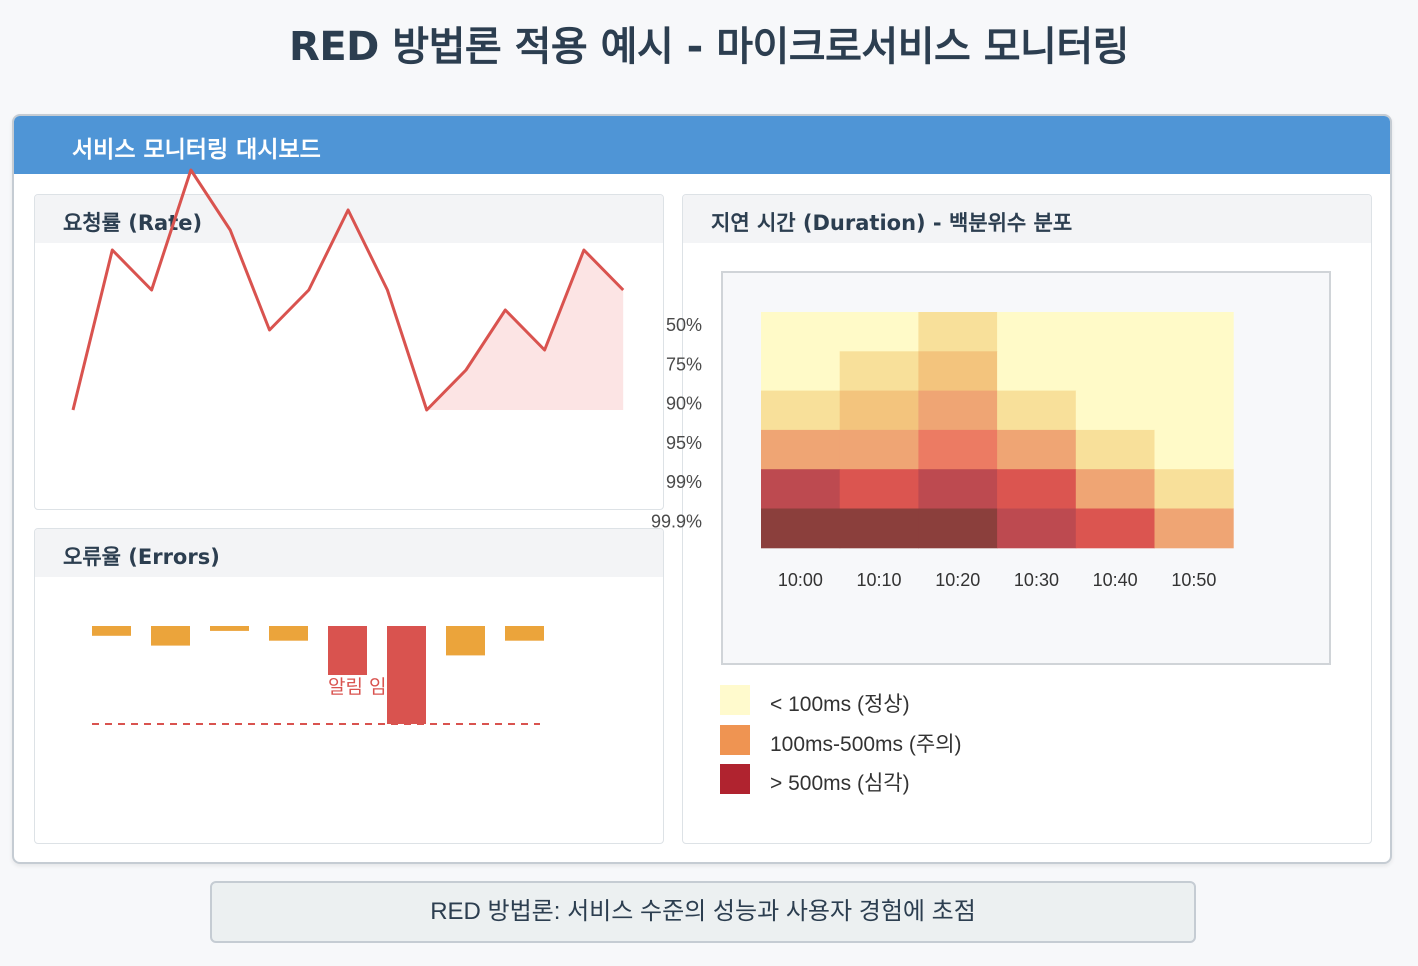 This screenshot has width=1418, height=966. Describe the element at coordinates (840, 704) in the screenshot. I see `legend-label: < 100ms (정상)` at that location.